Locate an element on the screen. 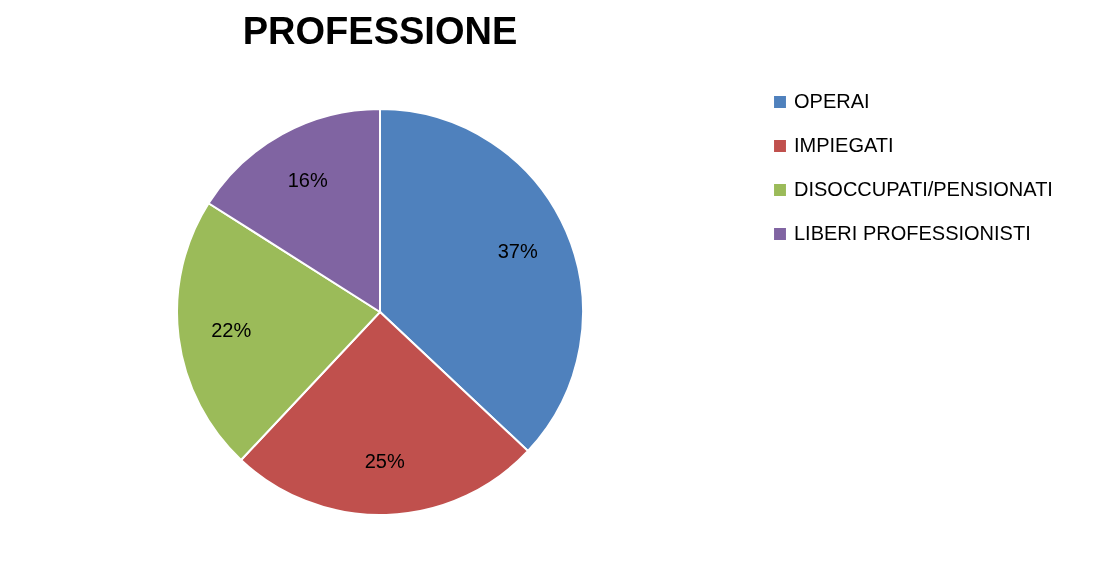  legend-label: LIBERI PROFESSIONISTI is located at coordinates (912, 233).